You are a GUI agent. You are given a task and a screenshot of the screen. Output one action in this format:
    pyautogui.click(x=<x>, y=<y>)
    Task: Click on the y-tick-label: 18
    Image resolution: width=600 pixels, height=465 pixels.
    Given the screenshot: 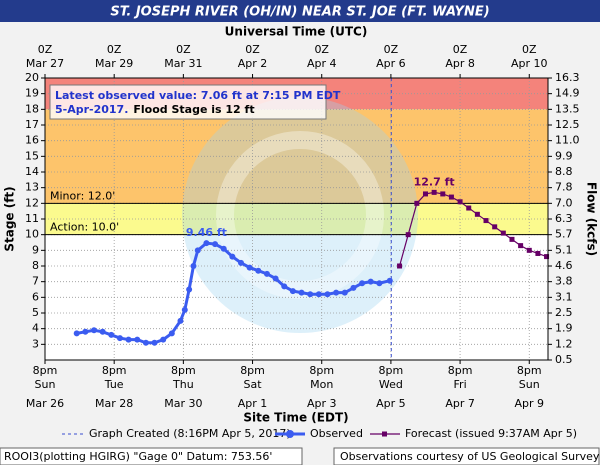 What is the action you would take?
    pyautogui.click(x=32, y=108)
    